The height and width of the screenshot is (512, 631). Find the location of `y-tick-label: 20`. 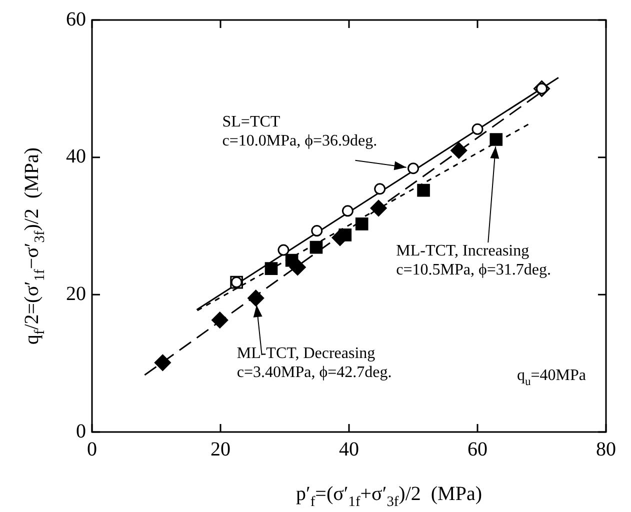

y-tick-label: 20 is located at coordinates (76, 293).